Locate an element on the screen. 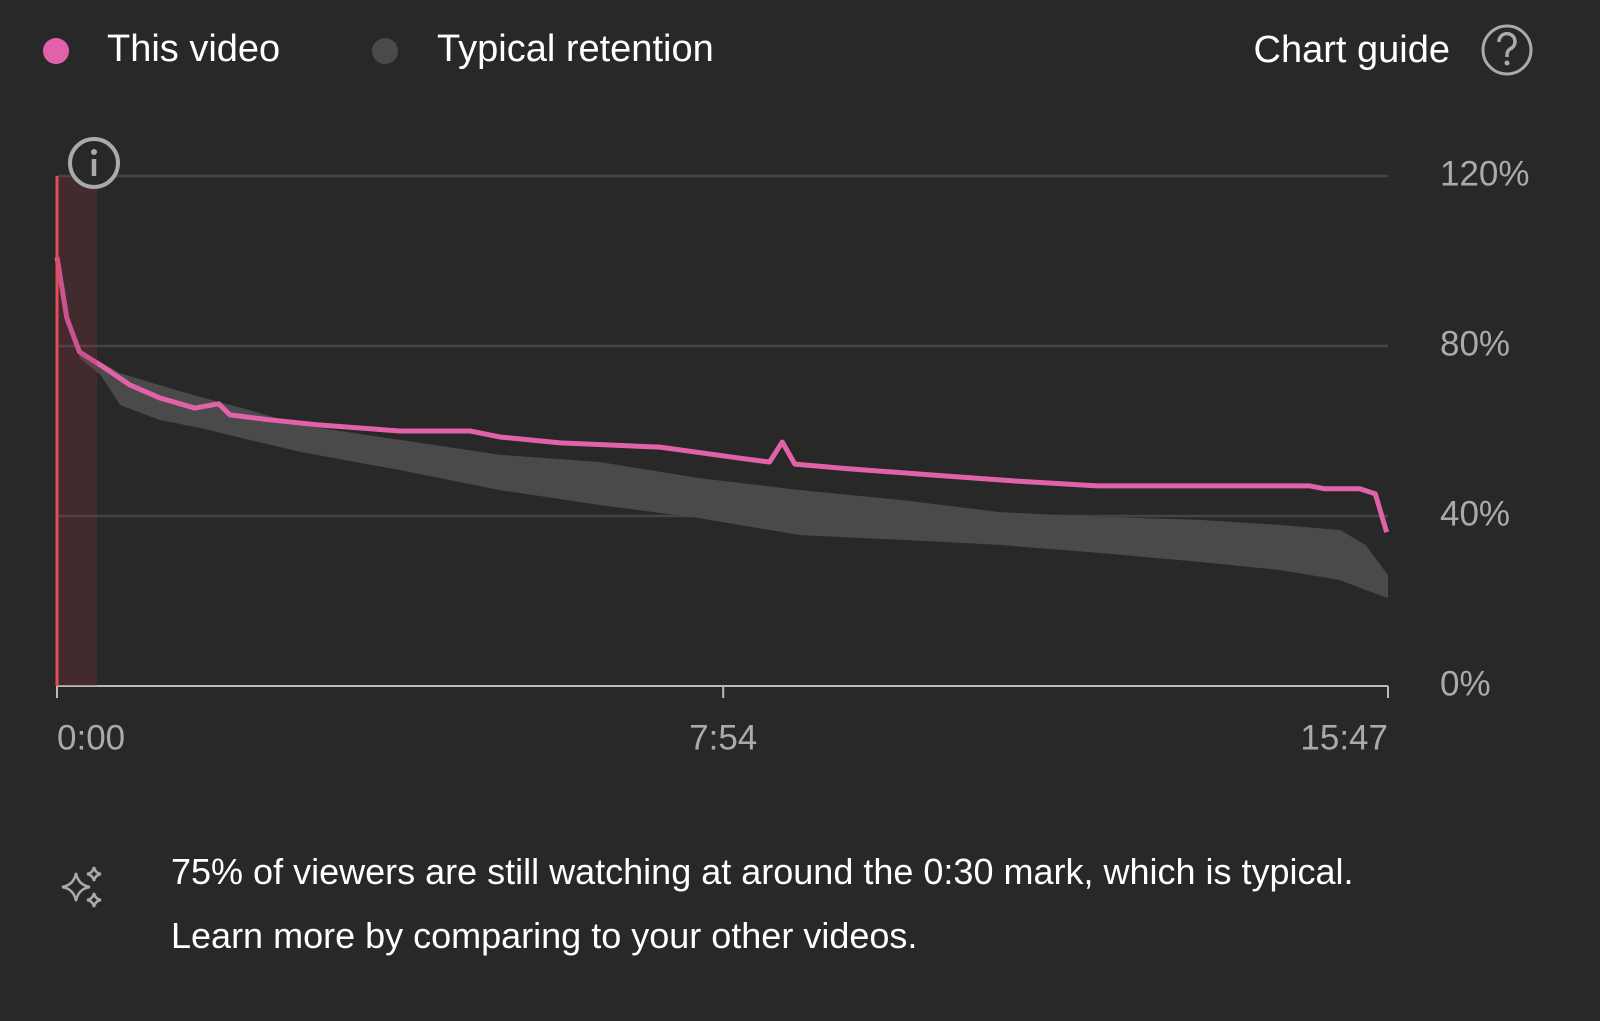  info-icon is located at coordinates (94, 163).